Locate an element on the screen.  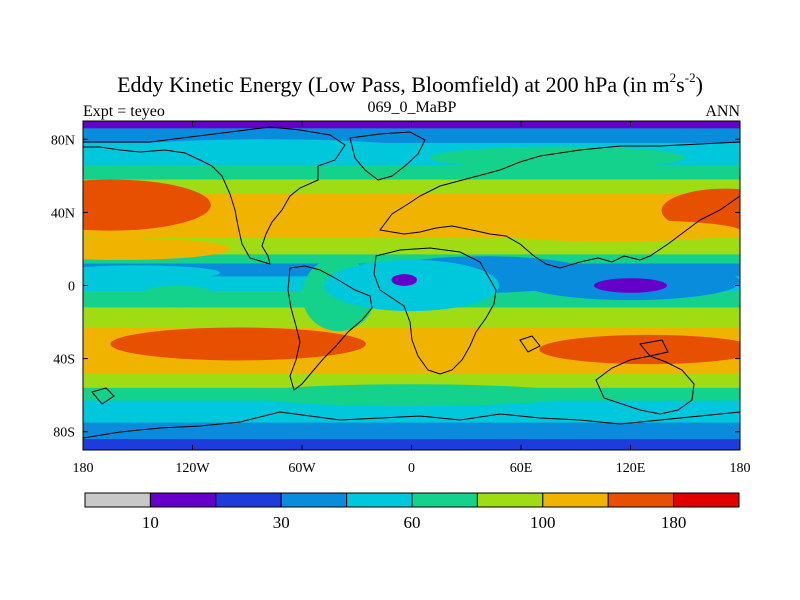
colorbar-label-0: 10 is located at coordinates (150, 522).